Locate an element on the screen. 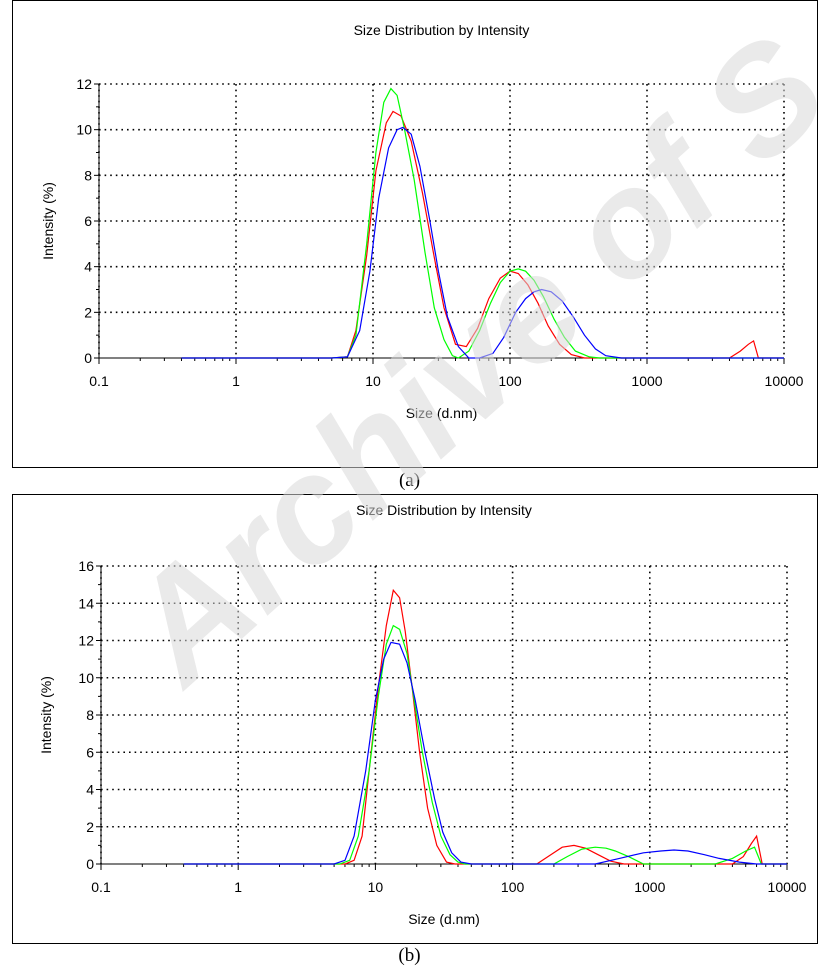 The height and width of the screenshot is (970, 819). chart-a-ytick-label-5: 10 is located at coordinates (84, 130).